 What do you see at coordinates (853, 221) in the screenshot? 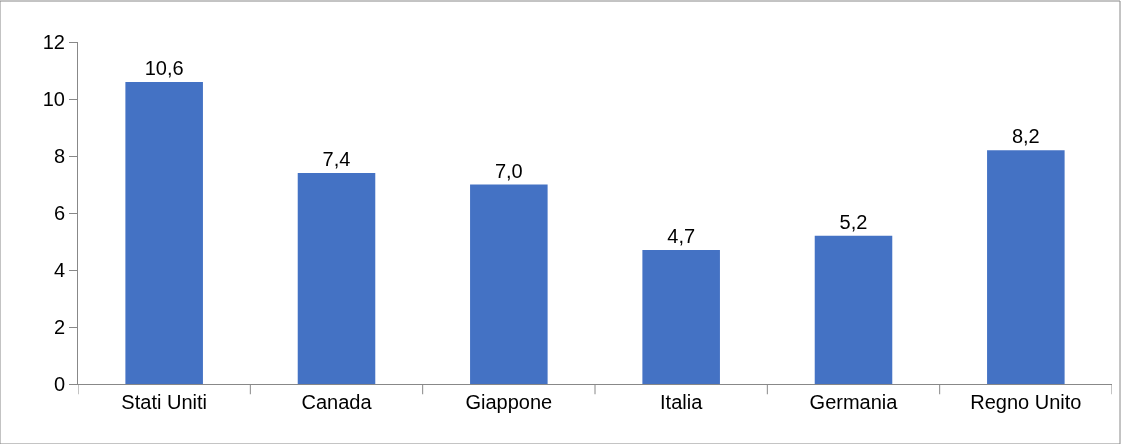
I see `data-label: 5,2` at bounding box center [853, 221].